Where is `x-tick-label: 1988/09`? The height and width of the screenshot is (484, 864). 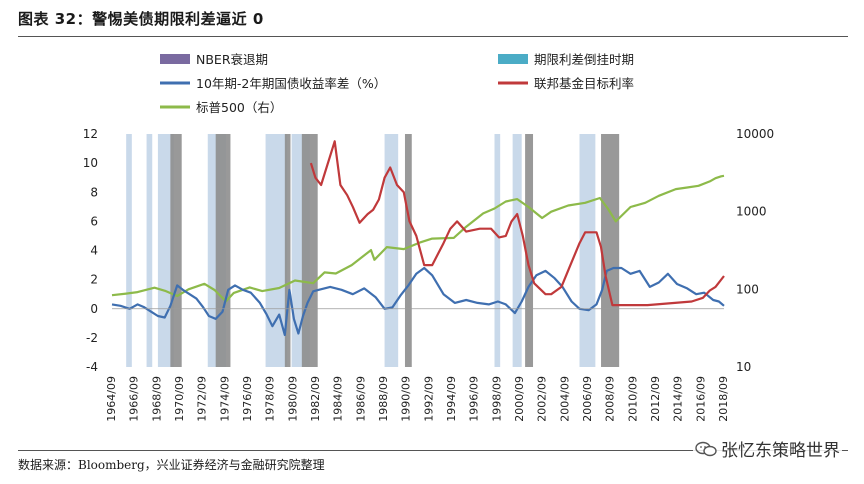 x-tick-label: 1988/09 is located at coordinates (383, 399).